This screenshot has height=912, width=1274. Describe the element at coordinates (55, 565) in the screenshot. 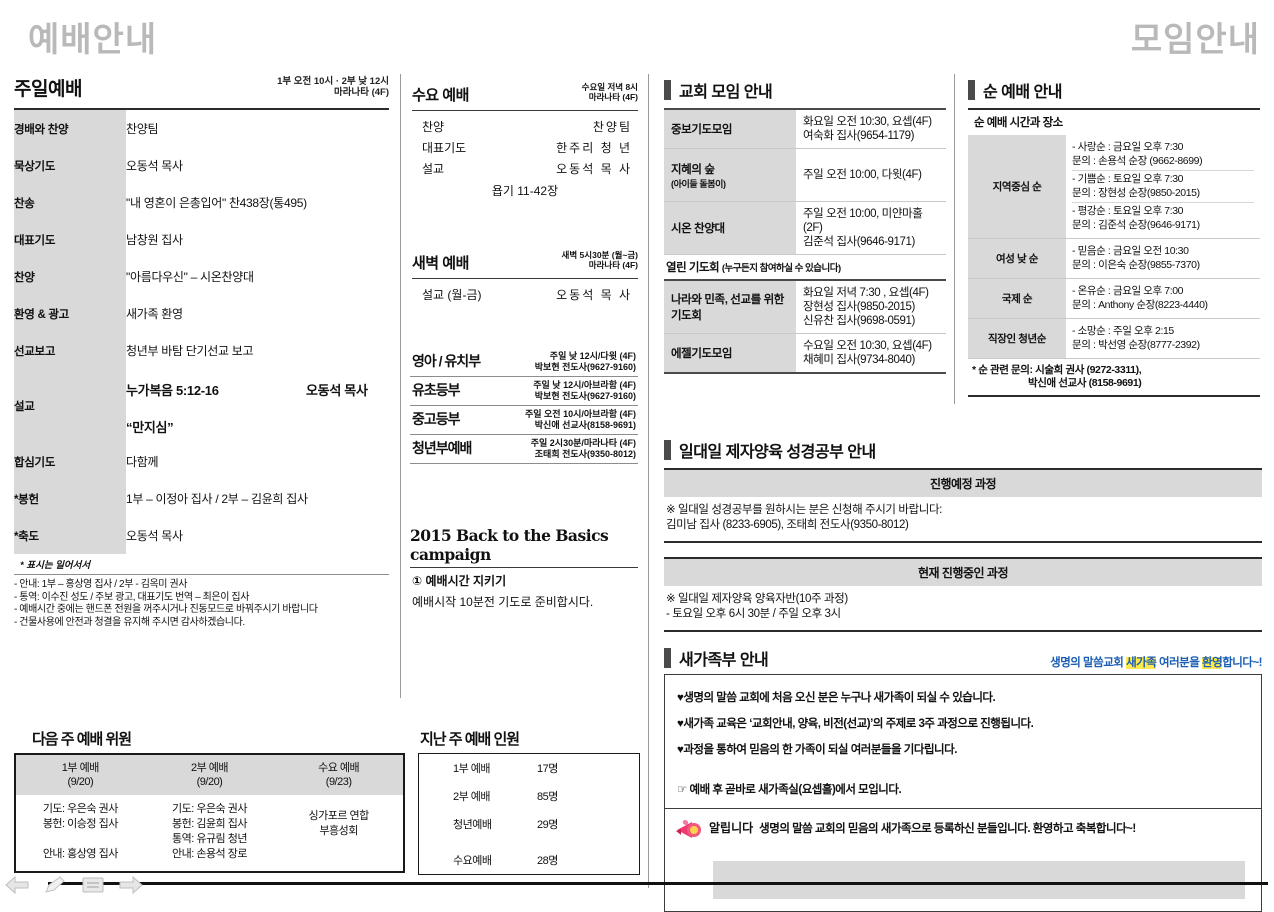

I see `standing-note: * 표시는 일어서서` at that location.